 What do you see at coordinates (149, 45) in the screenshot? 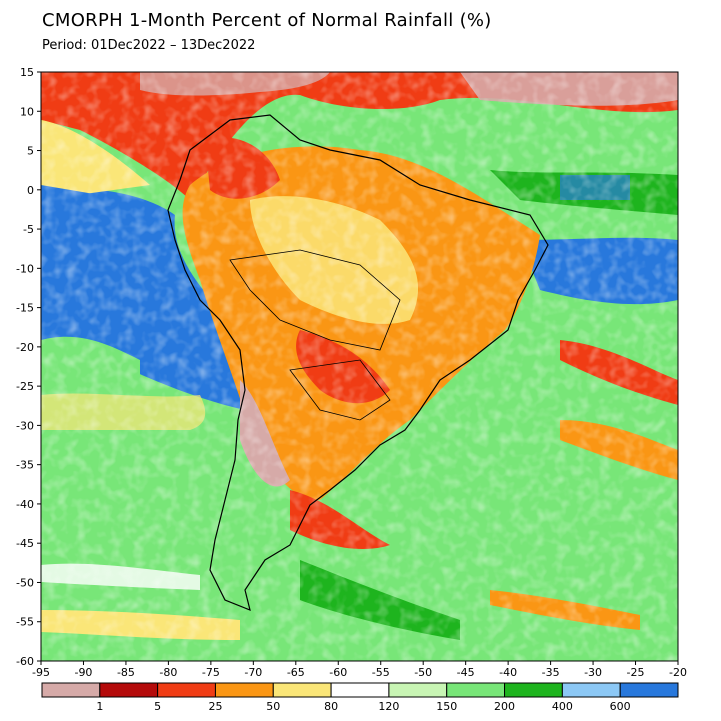
I see `period-label: Period: 01Dec2022 – 13Dec2022` at bounding box center [149, 45].